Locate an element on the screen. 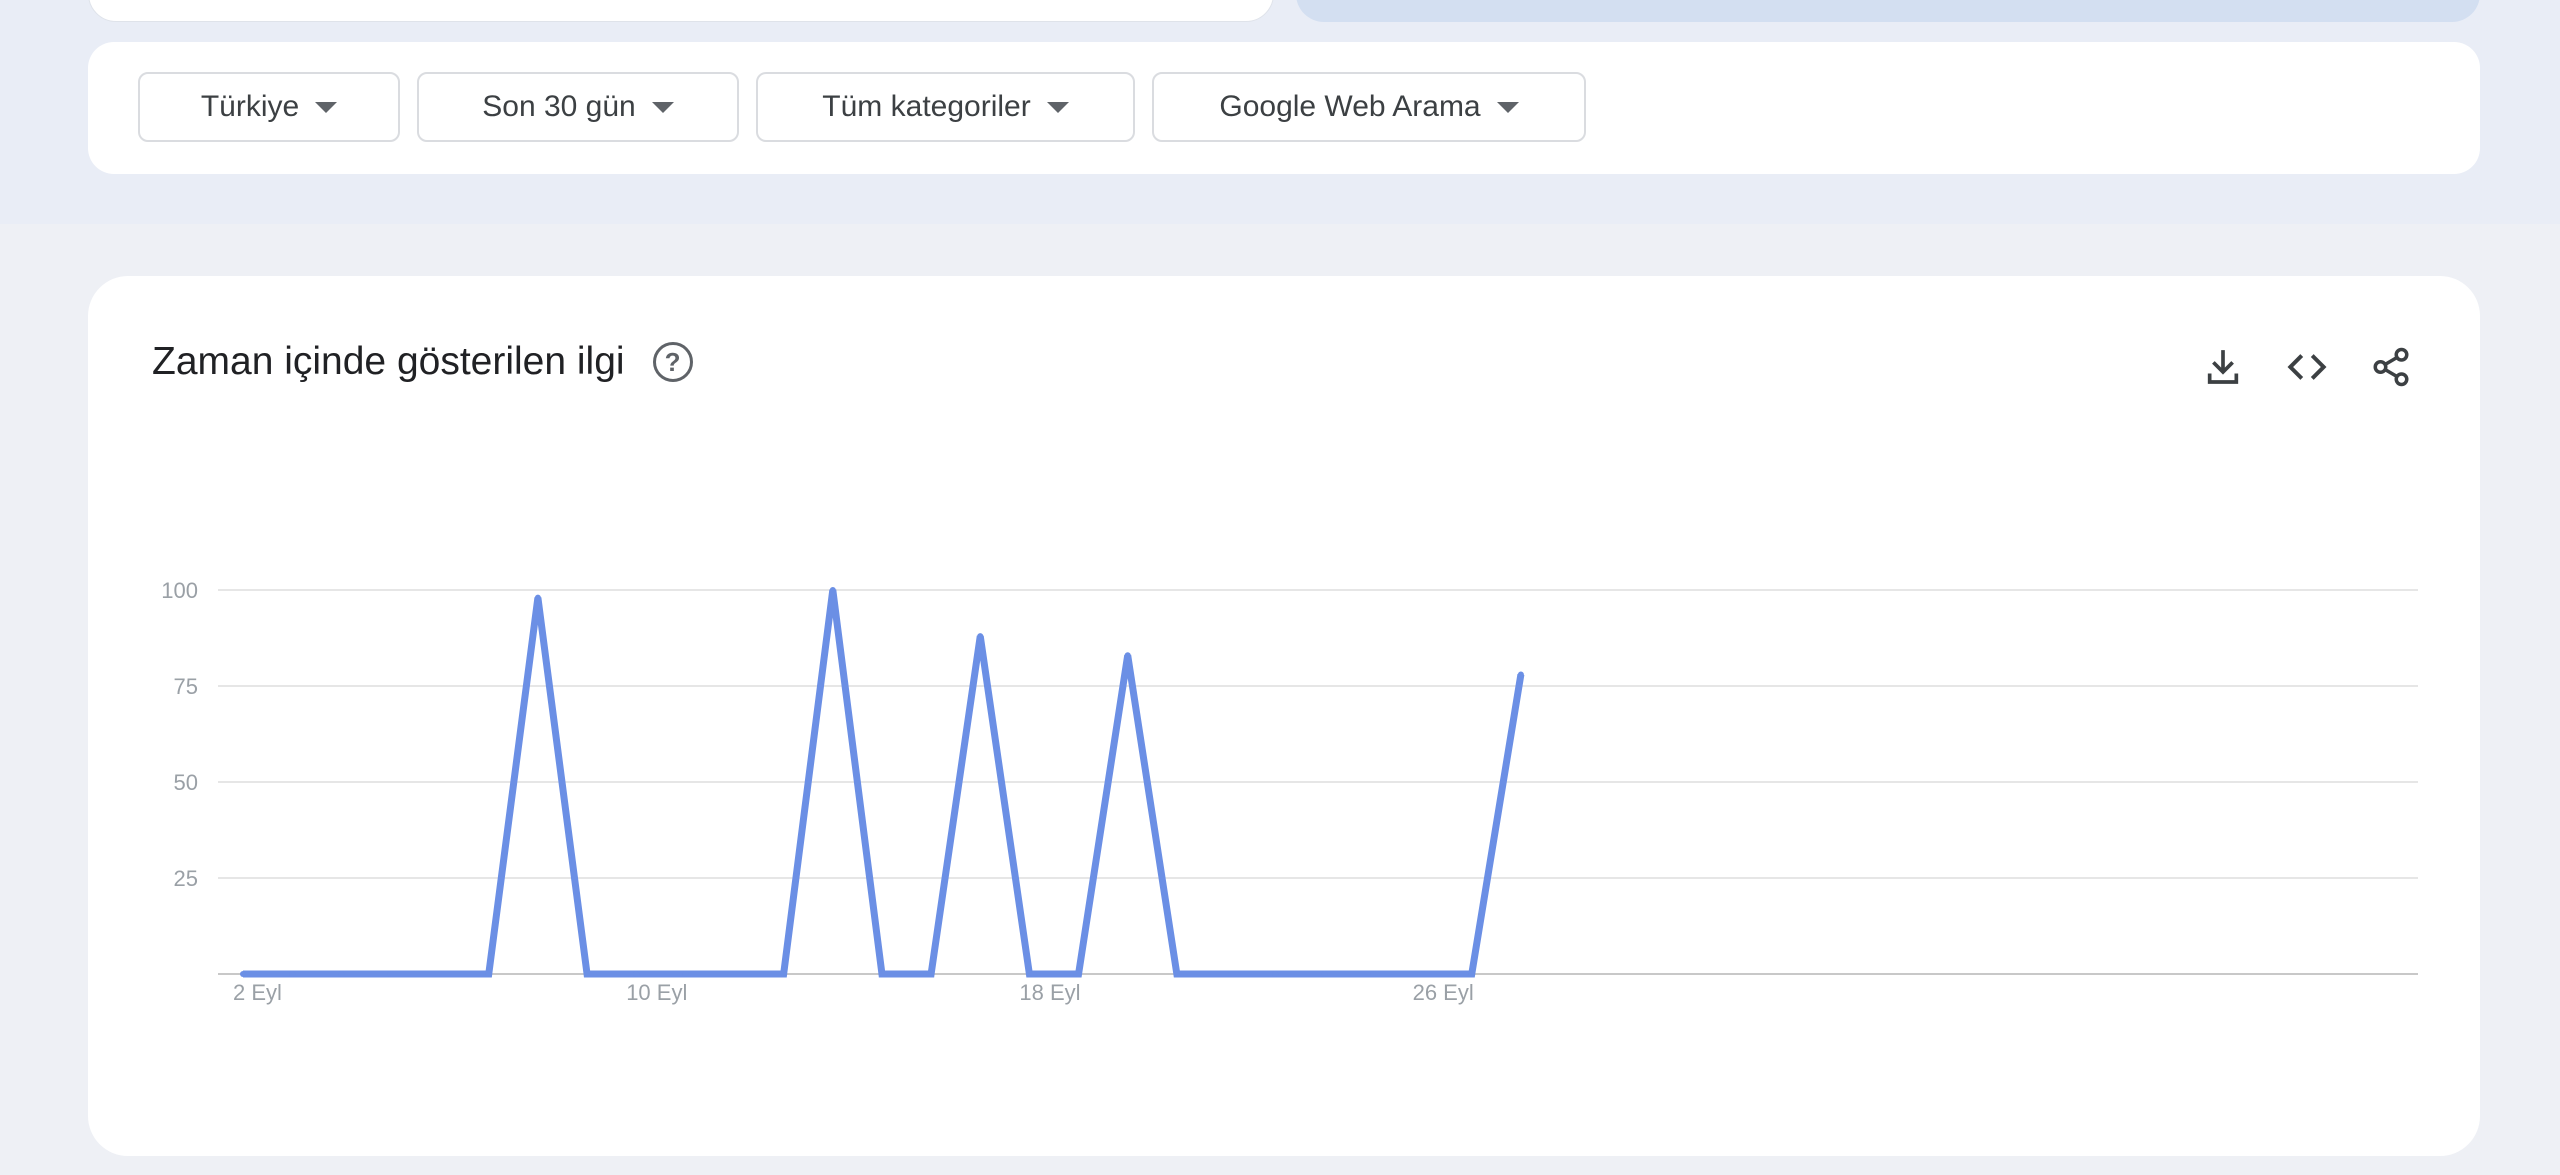  embed-code-icon is located at coordinates (2307, 367).